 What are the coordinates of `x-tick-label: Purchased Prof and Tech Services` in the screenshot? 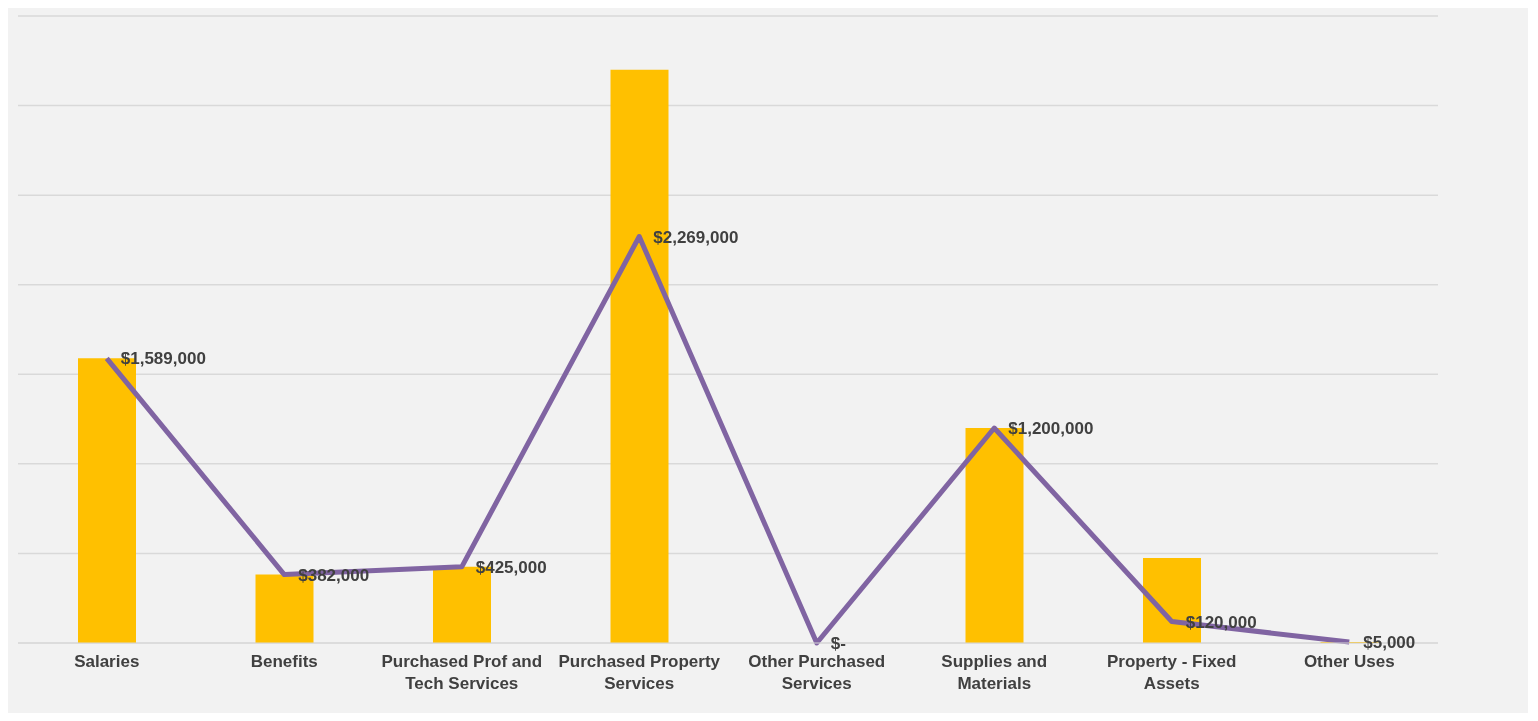 It's located at (462, 672).